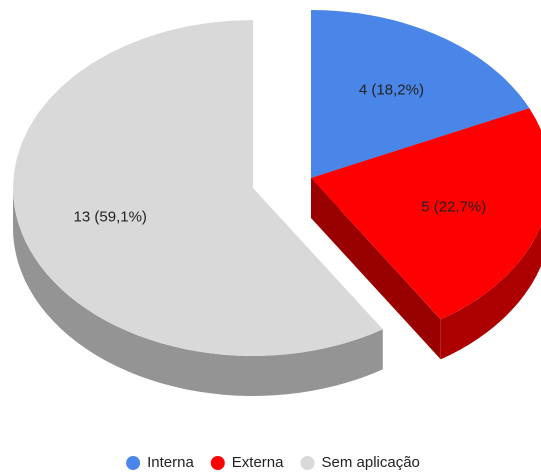 Image resolution: width=541 pixels, height=476 pixels. Describe the element at coordinates (170, 462) in the screenshot. I see `legend-label: Interna` at that location.